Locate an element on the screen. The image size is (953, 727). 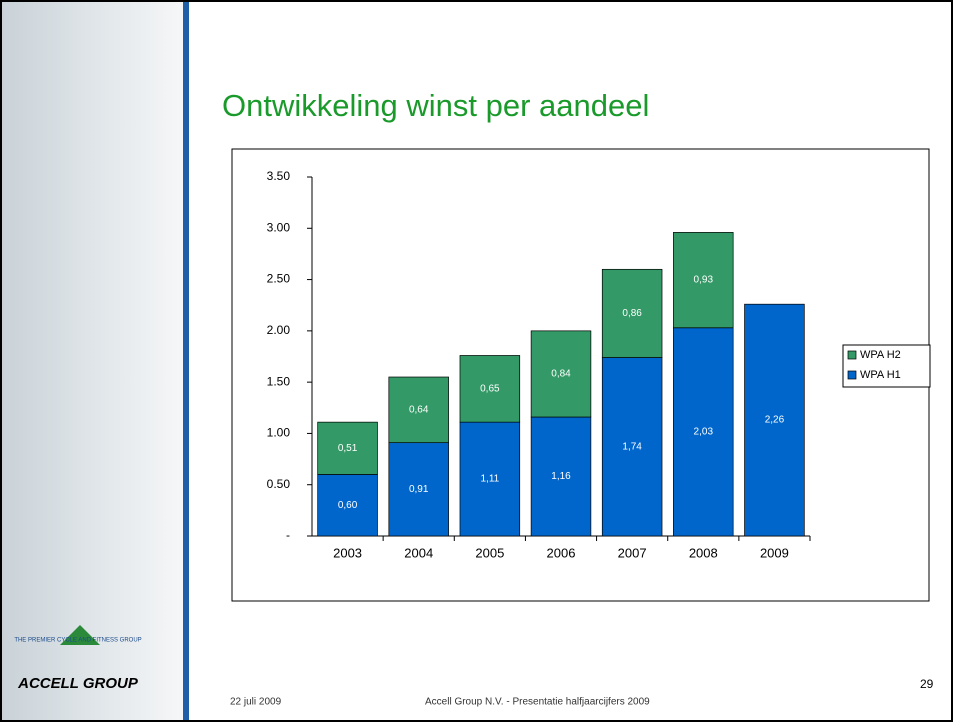
value-label: 1,11 is located at coordinates (489, 479).